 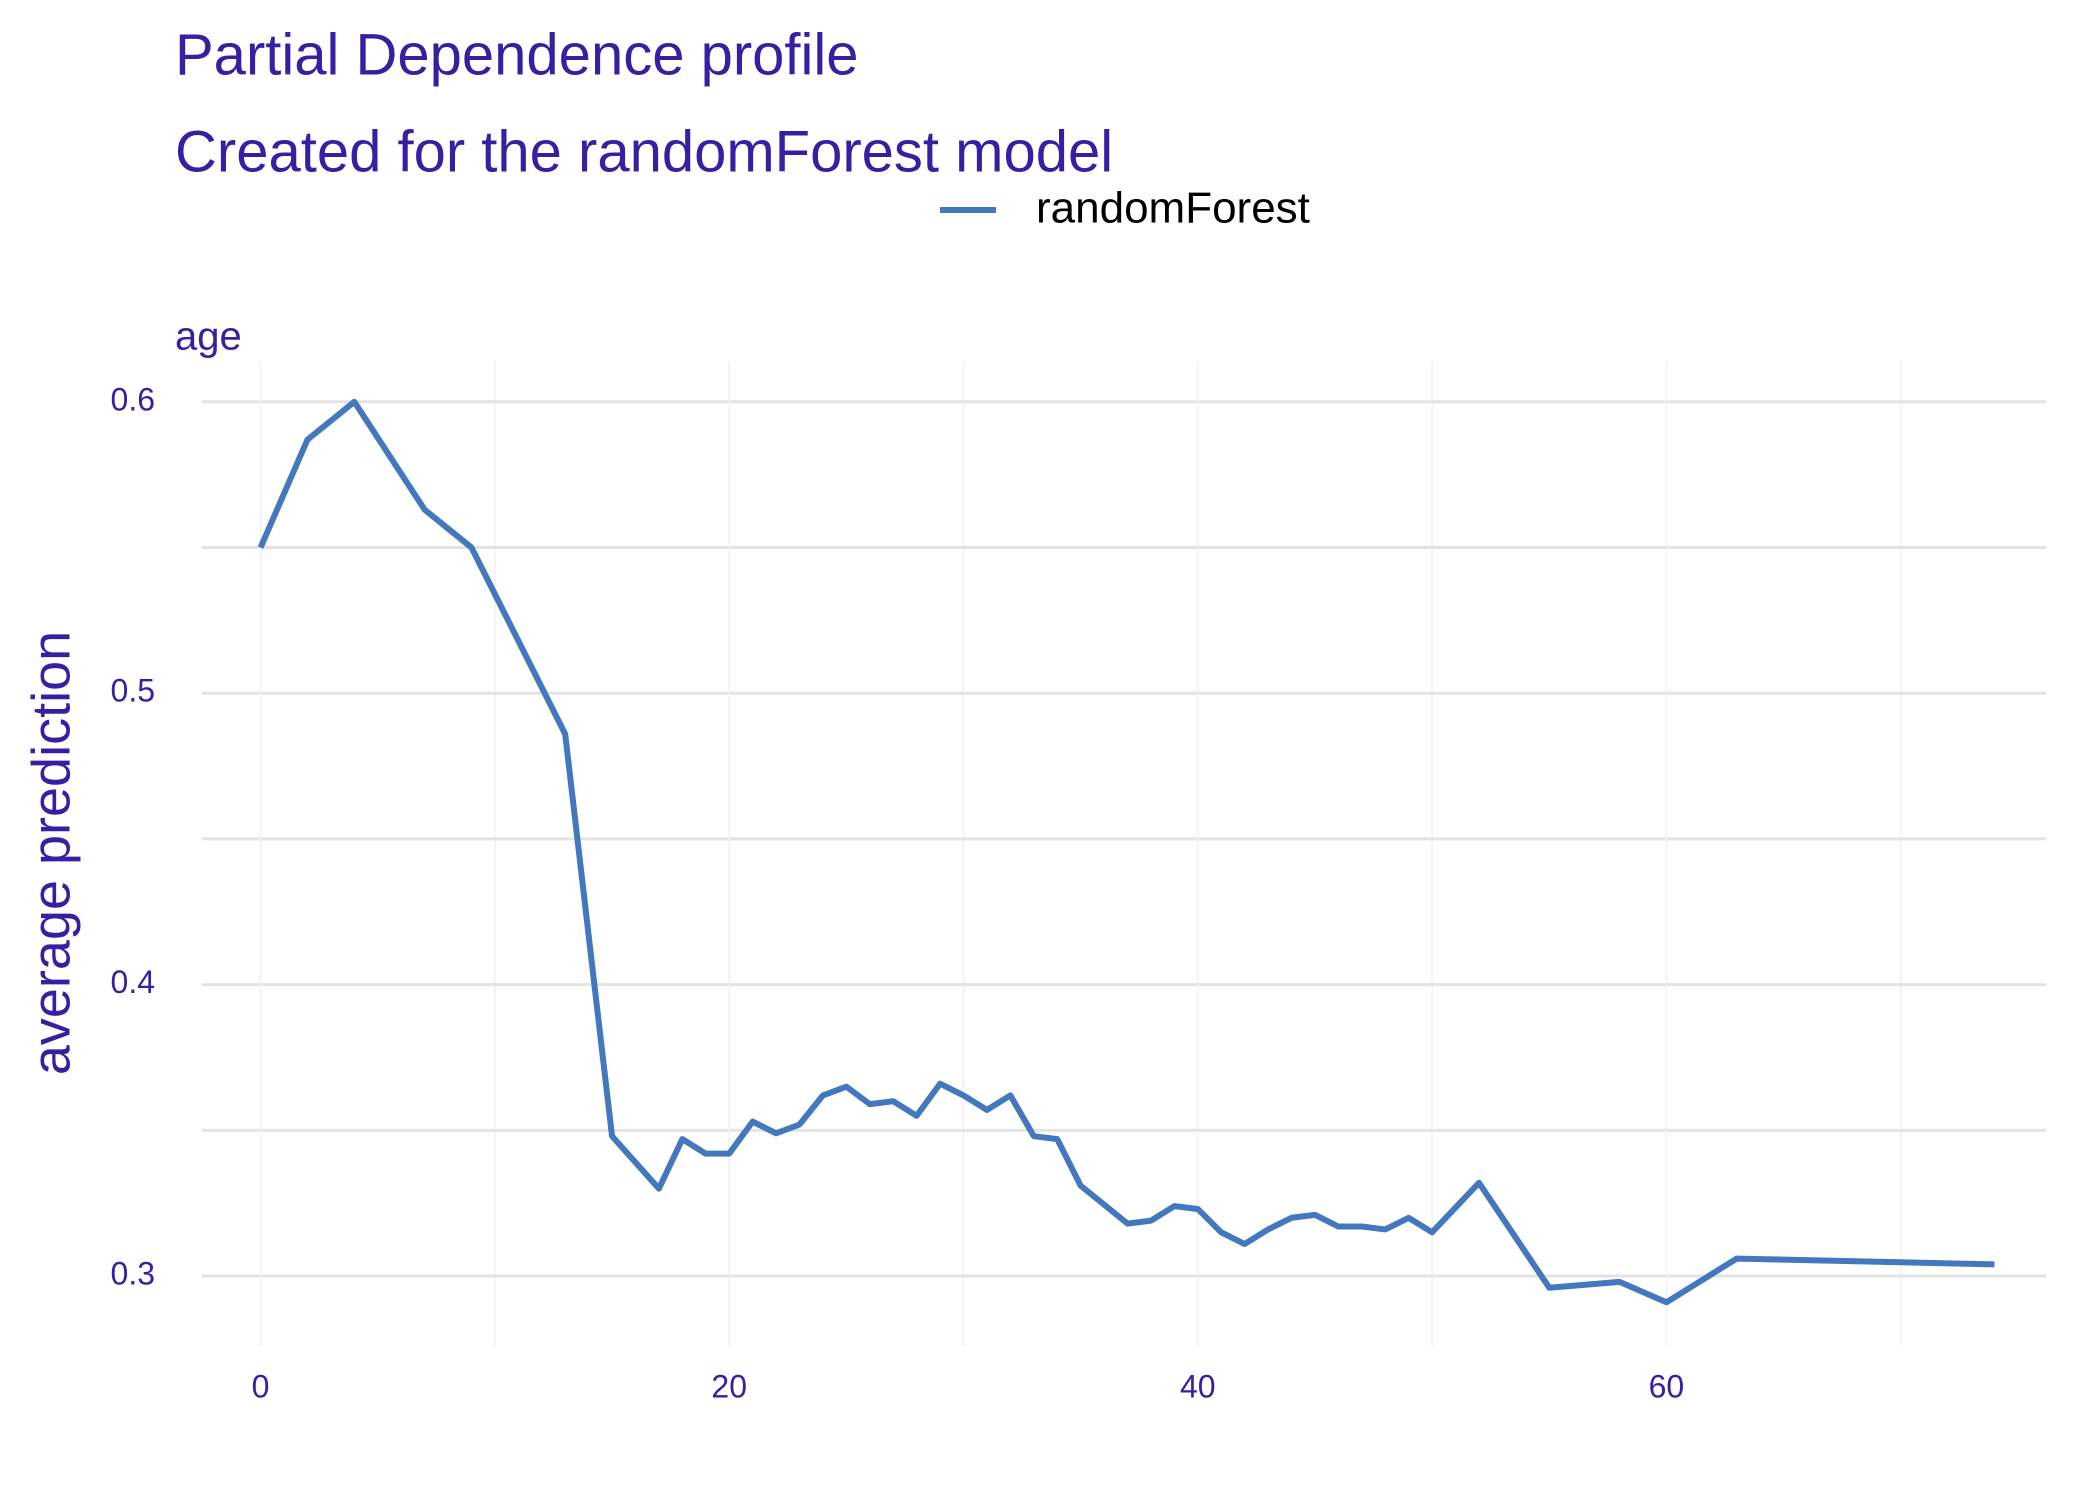 I want to click on y-axis-label: average prediction, so click(x=51, y=853).